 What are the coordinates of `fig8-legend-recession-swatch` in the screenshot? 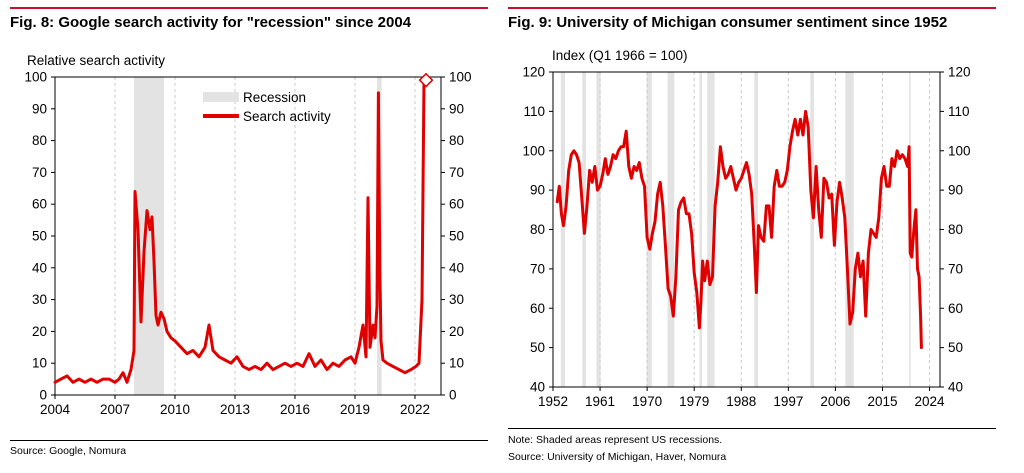 It's located at (221, 97).